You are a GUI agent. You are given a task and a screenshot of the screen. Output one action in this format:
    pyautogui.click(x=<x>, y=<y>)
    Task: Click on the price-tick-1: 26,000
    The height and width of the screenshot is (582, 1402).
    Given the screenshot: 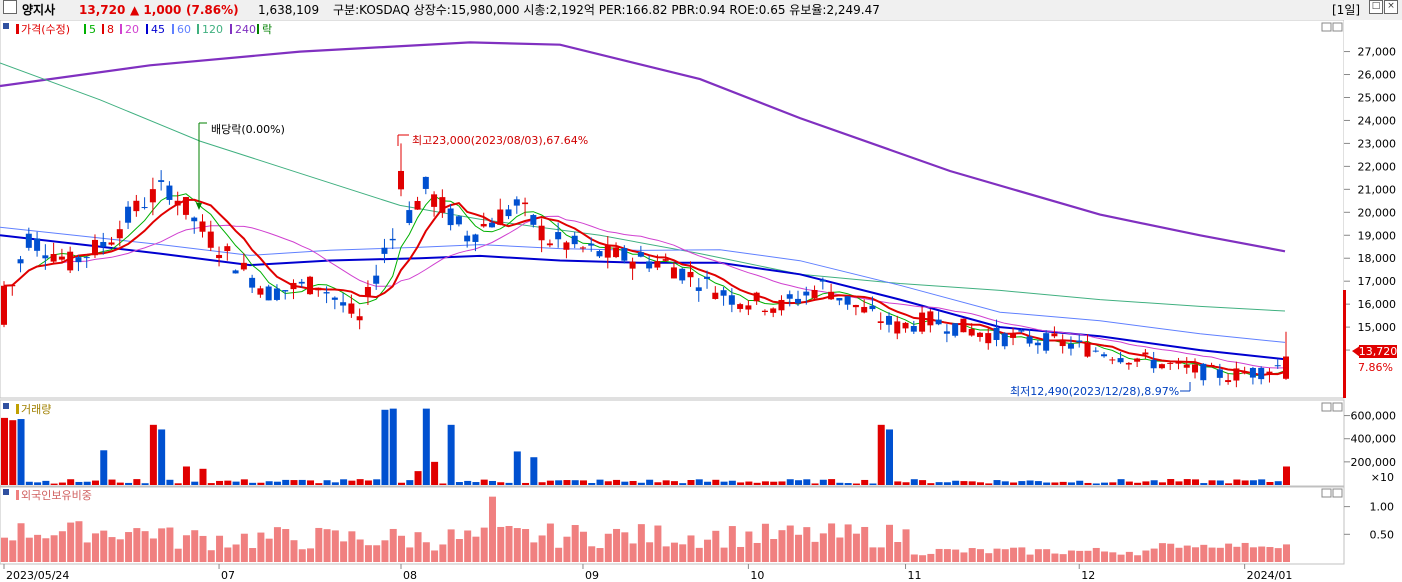 What is the action you would take?
    pyautogui.click(x=1377, y=75)
    